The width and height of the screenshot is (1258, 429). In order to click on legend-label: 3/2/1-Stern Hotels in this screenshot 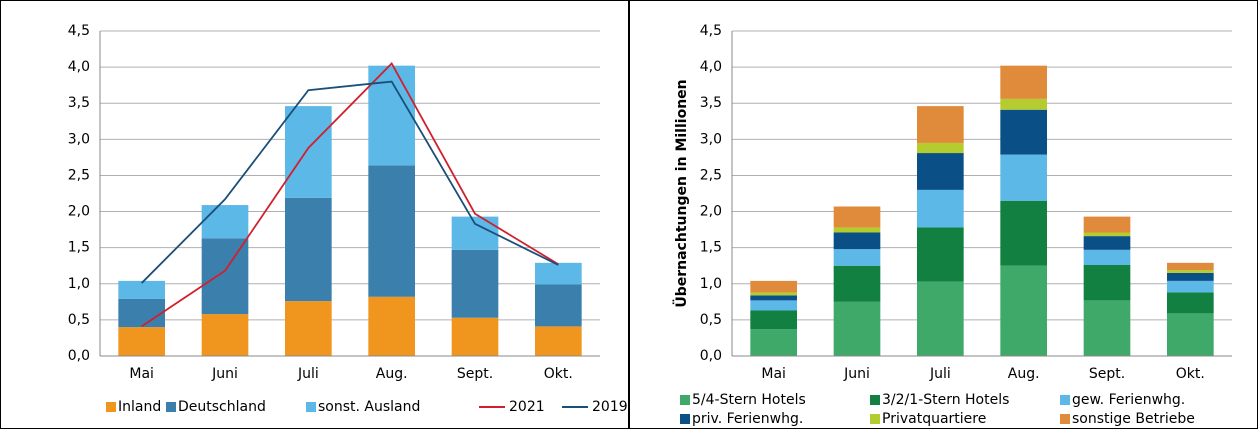, I will do `click(945, 400)`.